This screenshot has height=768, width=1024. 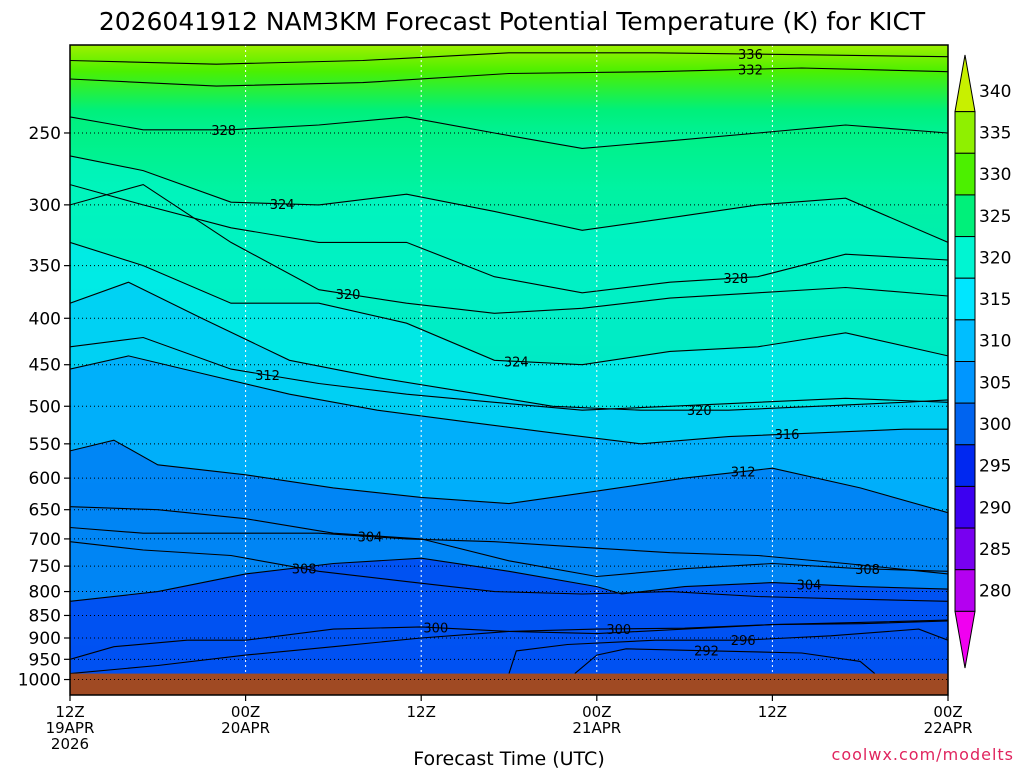 I want to click on colorbar: 340 335 330 325 320 315 310 305 300 295 290 285 280, so click(x=982, y=361).